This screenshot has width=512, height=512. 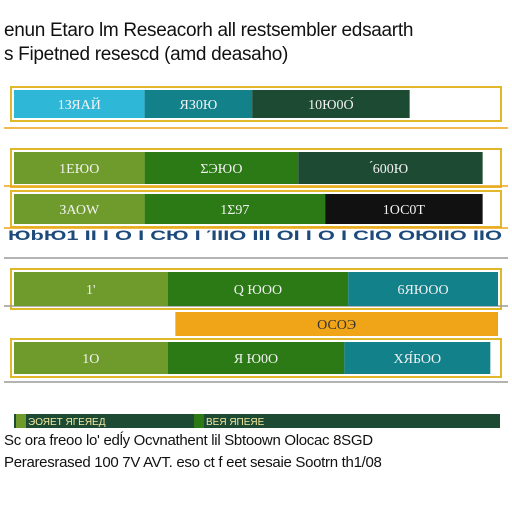 I want to click on bar-r3-s3, so click(x=404, y=209).